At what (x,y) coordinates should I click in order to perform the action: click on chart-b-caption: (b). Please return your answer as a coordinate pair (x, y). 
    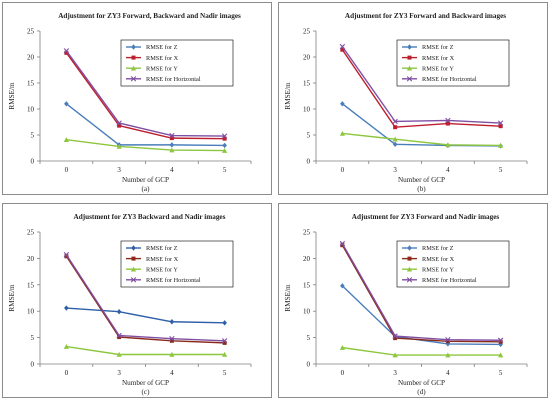
    Looking at the image, I should click on (421, 189).